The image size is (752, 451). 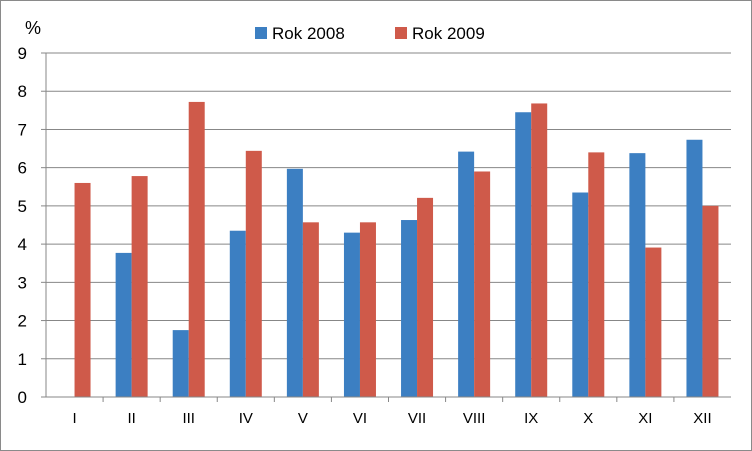 What do you see at coordinates (131, 418) in the screenshot?
I see `x-tick-label-ii: II` at bounding box center [131, 418].